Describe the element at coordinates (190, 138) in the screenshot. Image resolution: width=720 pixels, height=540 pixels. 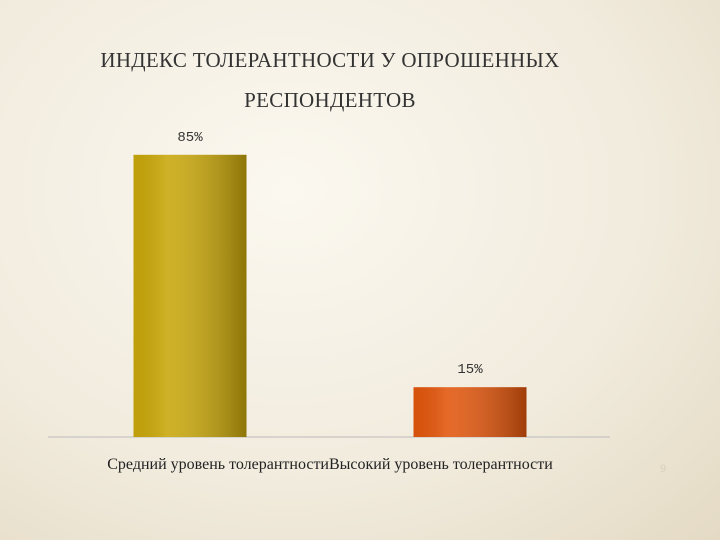
I see `value-label: 85%` at that location.